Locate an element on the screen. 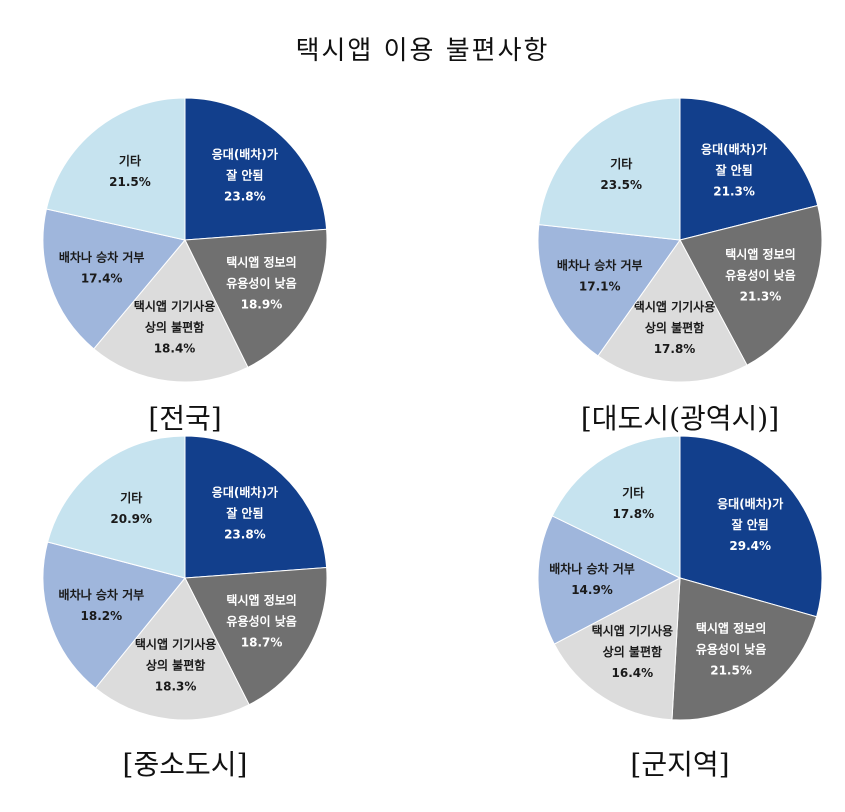 The height and width of the screenshot is (812, 845). slice-value-label: 18.3% is located at coordinates (176, 686).